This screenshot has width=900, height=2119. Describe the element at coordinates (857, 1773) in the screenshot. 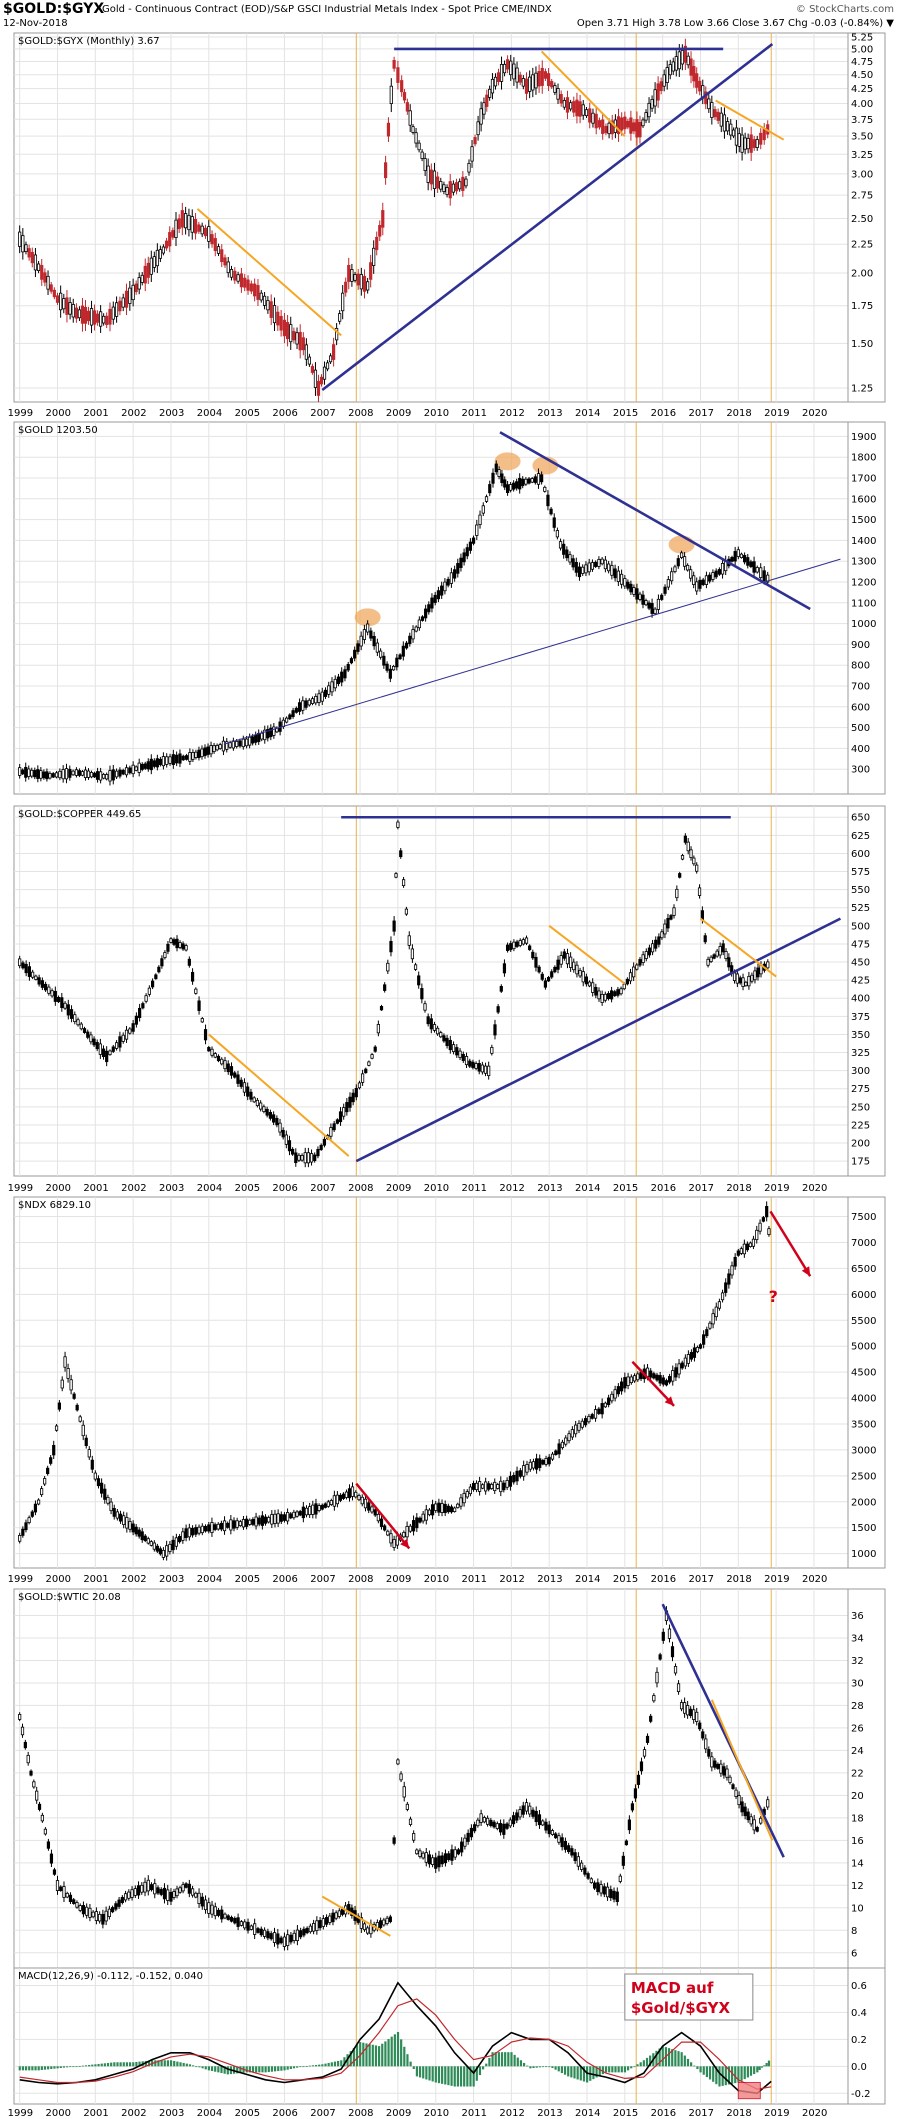

I see `y-tick-label: 22` at that location.